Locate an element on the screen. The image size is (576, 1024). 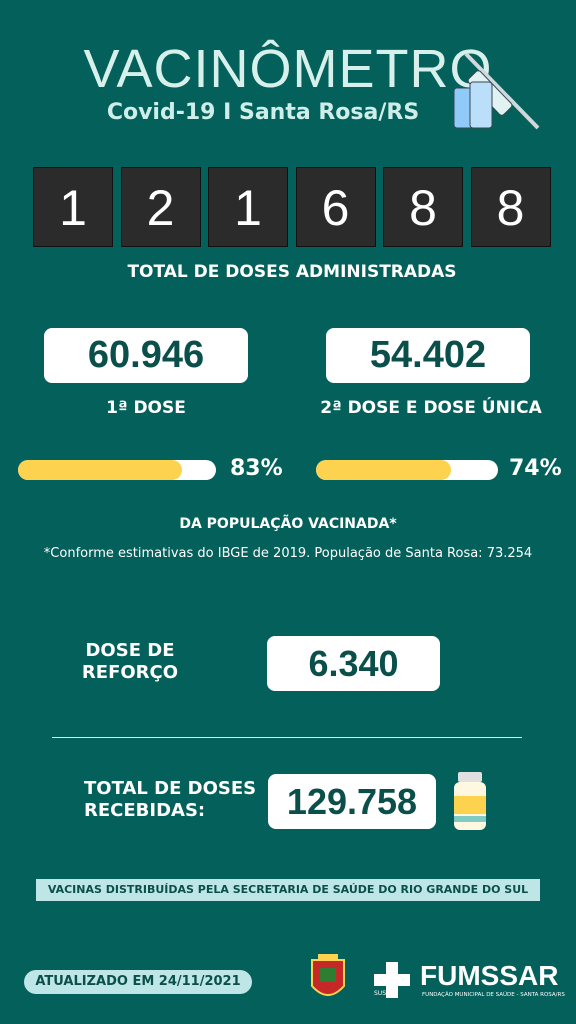
title: VACINÔMETRO is located at coordinates (288, 69).